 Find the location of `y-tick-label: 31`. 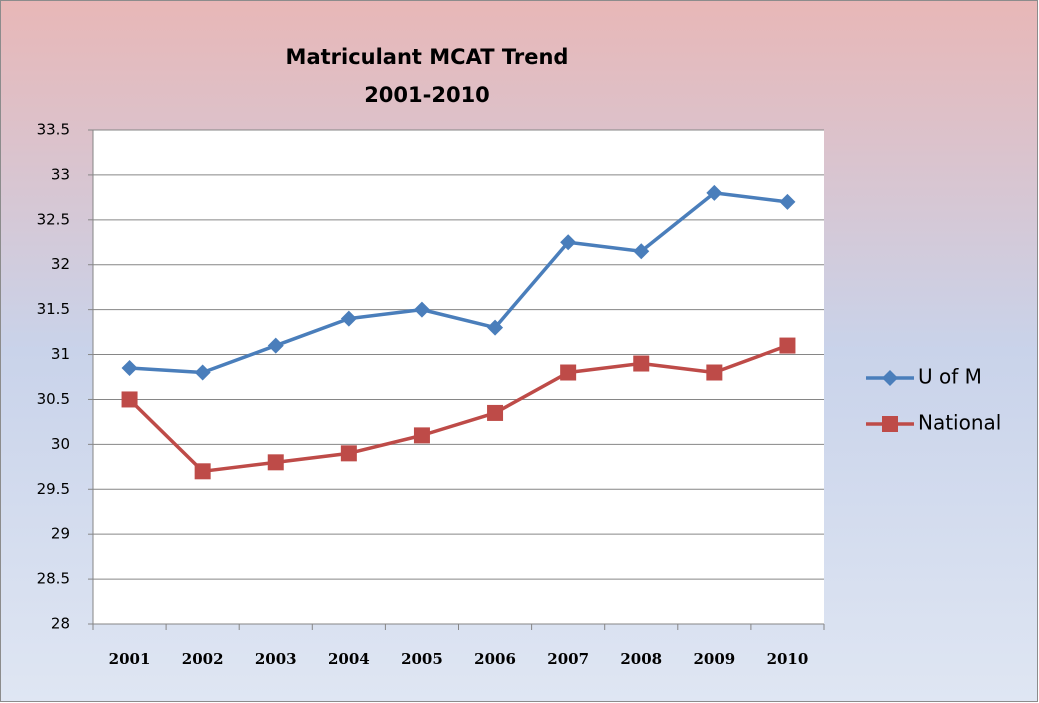

y-tick-label: 31 is located at coordinates (60, 354).